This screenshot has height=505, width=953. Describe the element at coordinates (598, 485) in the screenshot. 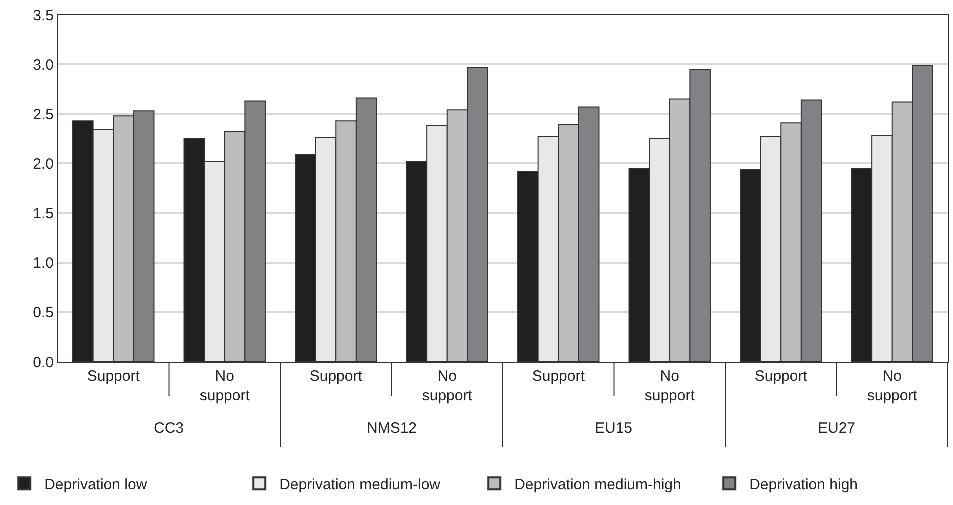

I see `legend-label: Deprivation medium-high` at that location.